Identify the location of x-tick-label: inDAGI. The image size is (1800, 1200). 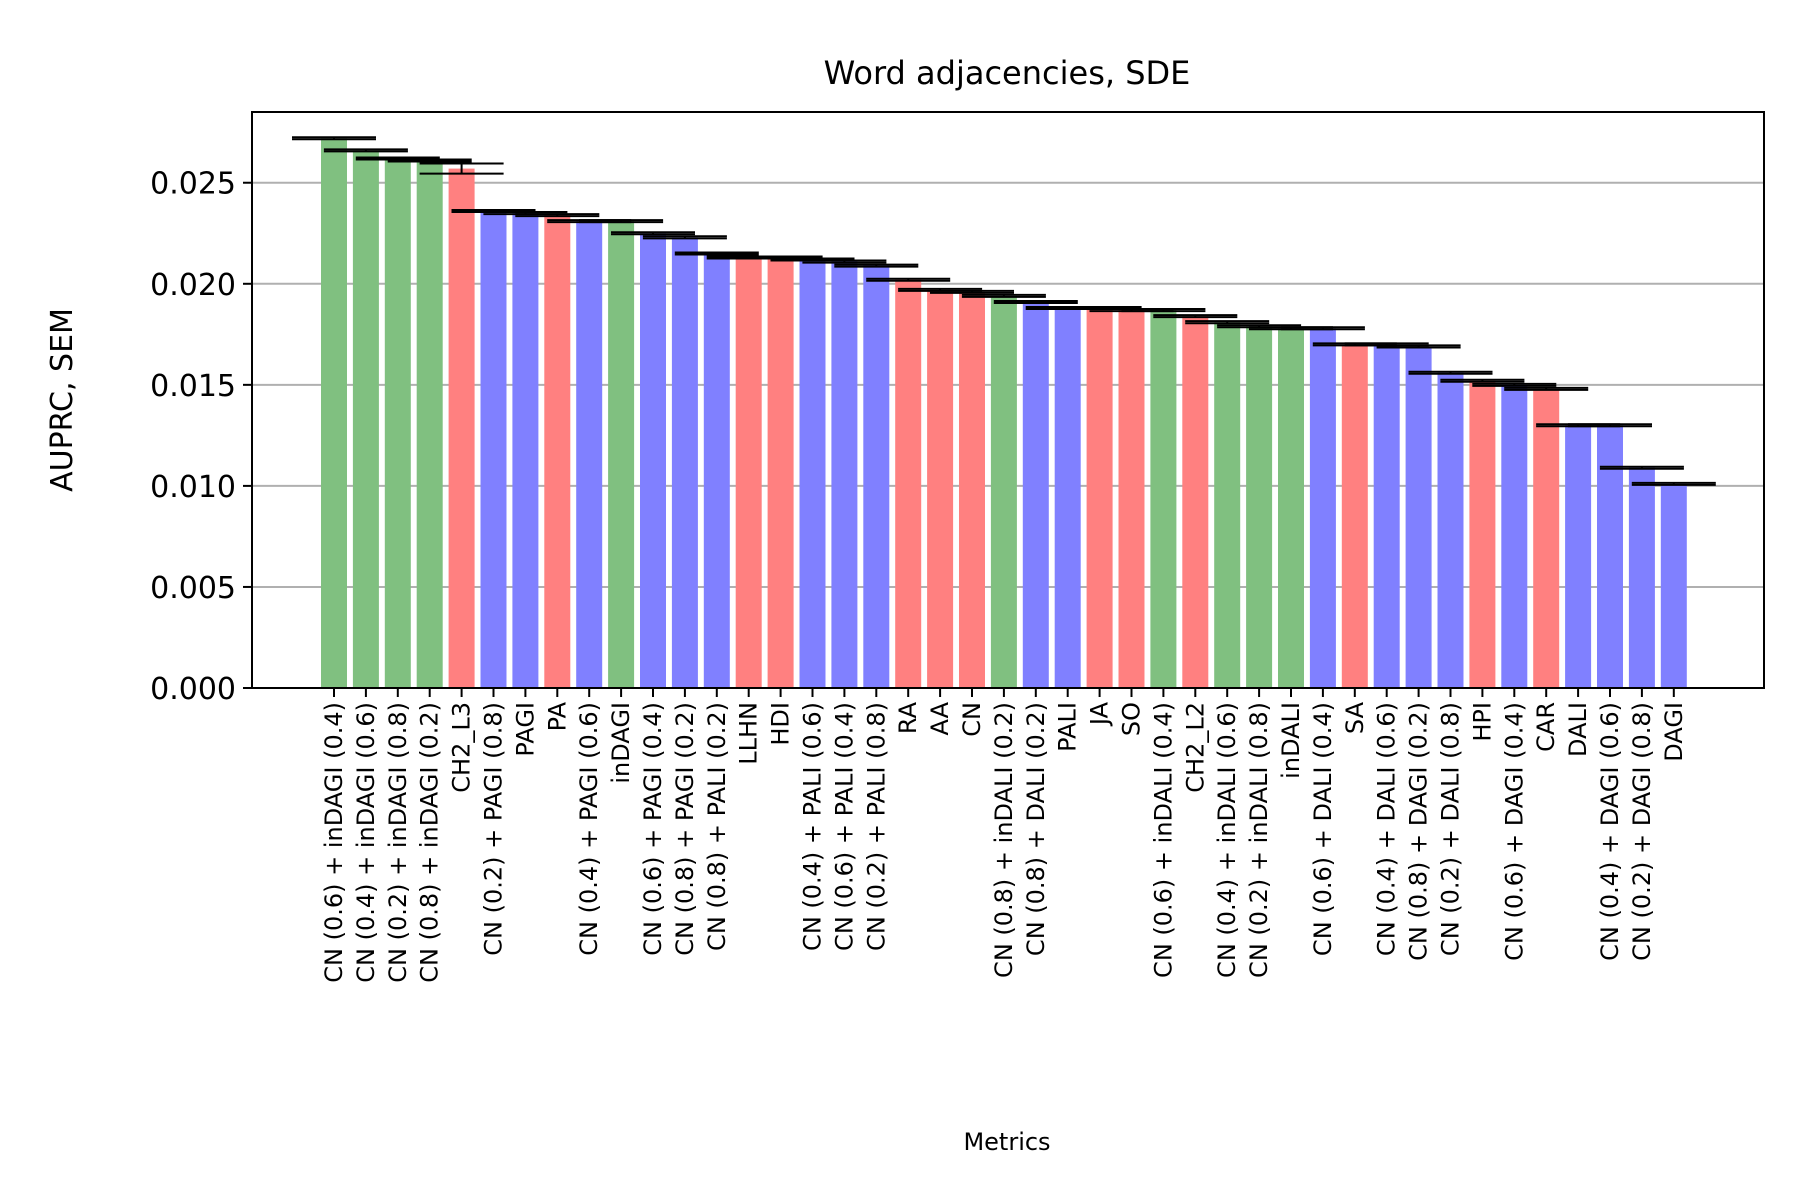
(621, 743).